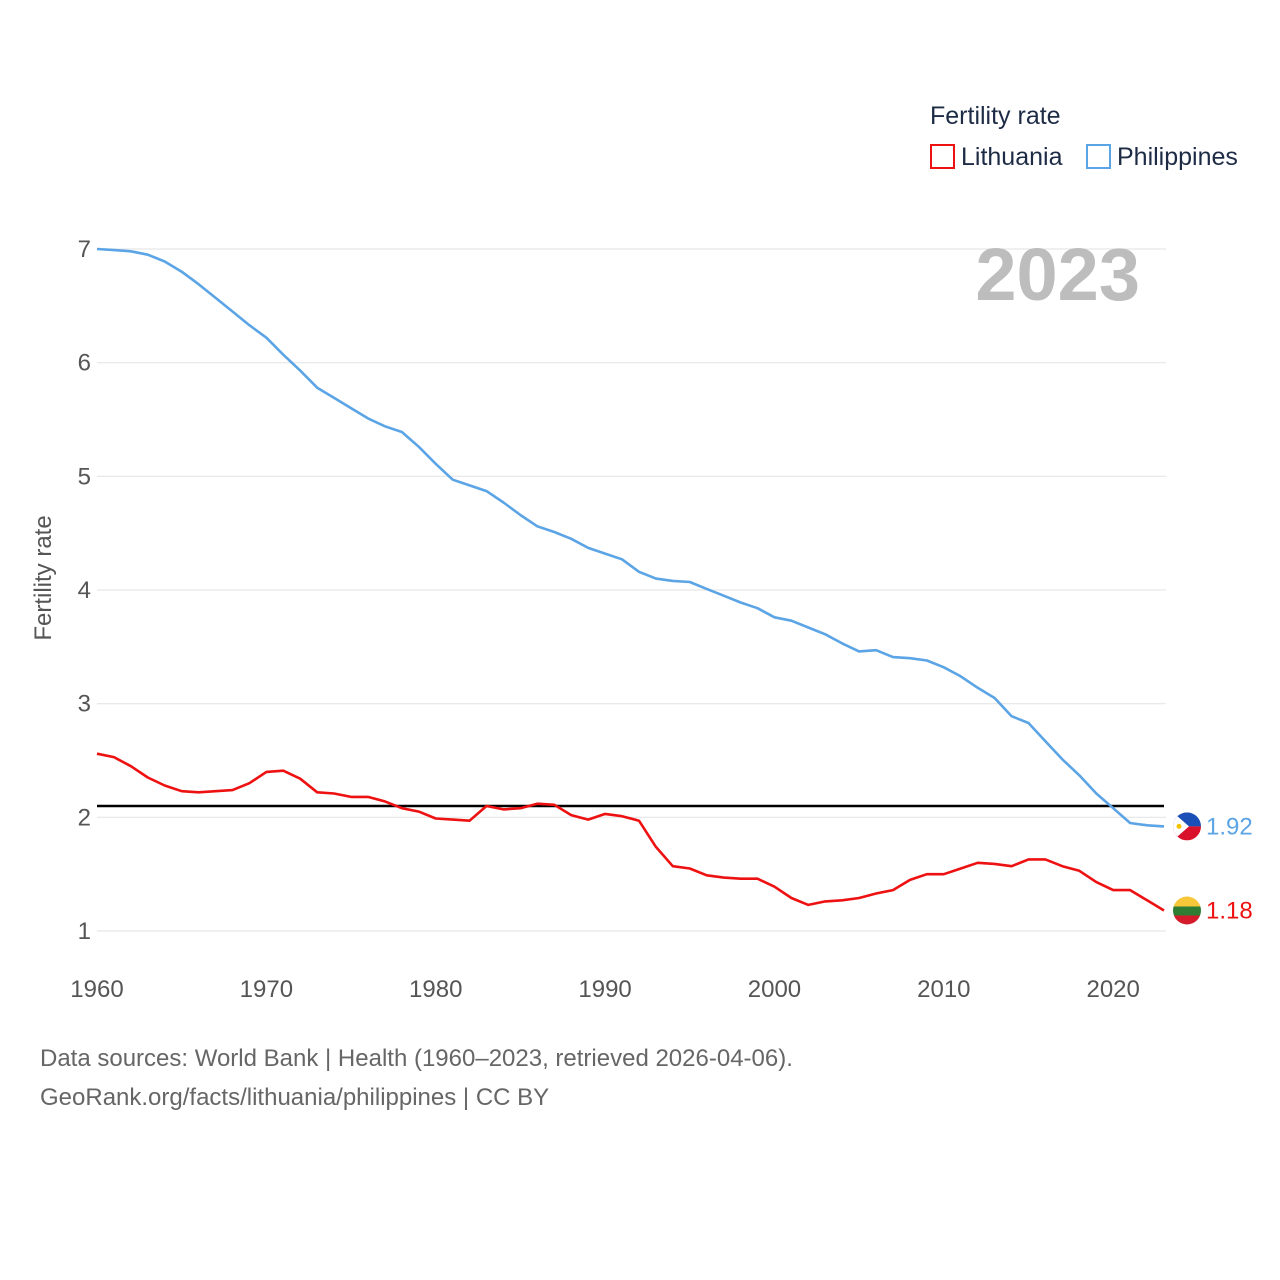 The height and width of the screenshot is (1280, 1280). What do you see at coordinates (1229, 826) in the screenshot?
I see `philippines-end-value: 1.92` at bounding box center [1229, 826].